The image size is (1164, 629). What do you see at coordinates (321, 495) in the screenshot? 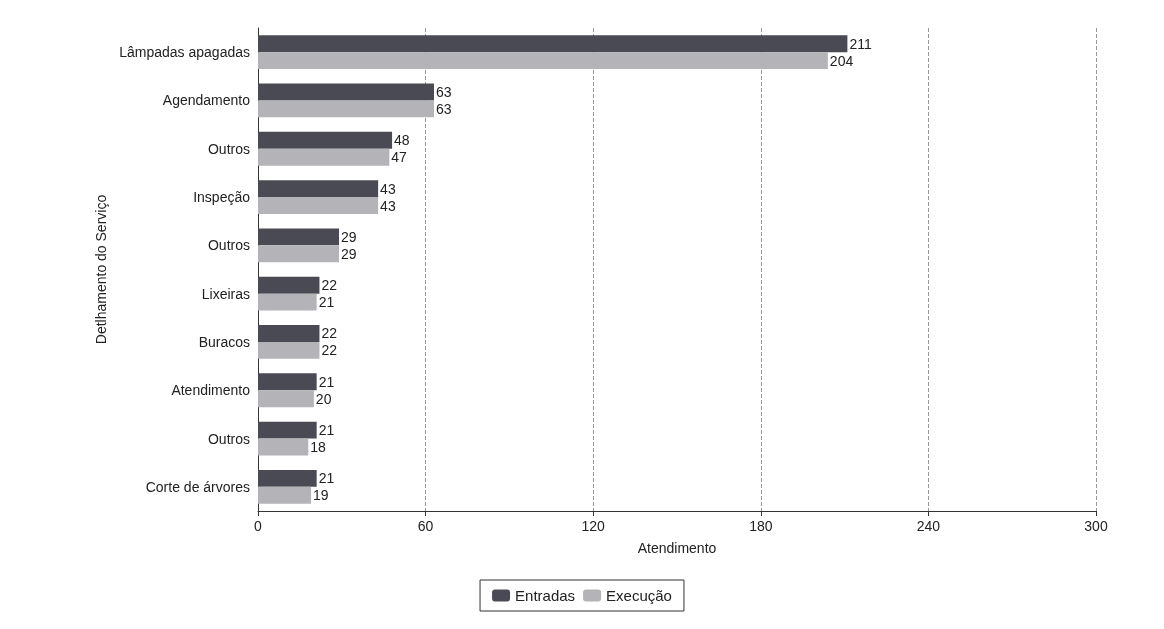
I see `data-label: 19` at bounding box center [321, 495].